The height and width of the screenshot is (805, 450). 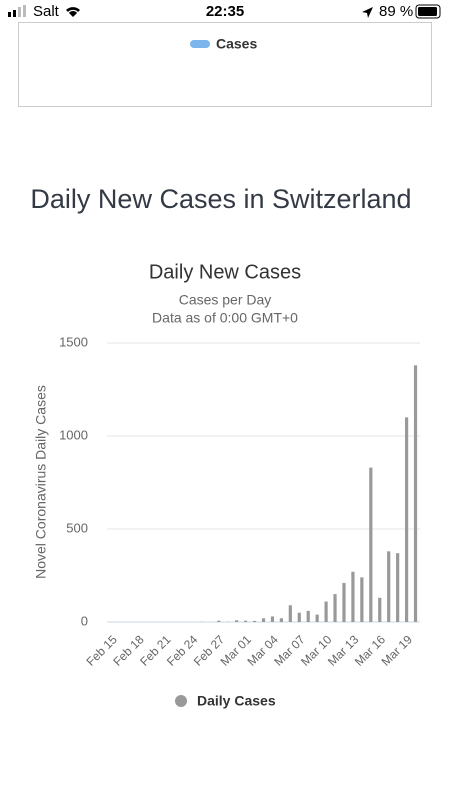 What do you see at coordinates (225, 272) in the screenshot?
I see `chart-title: Daily New Cases` at bounding box center [225, 272].